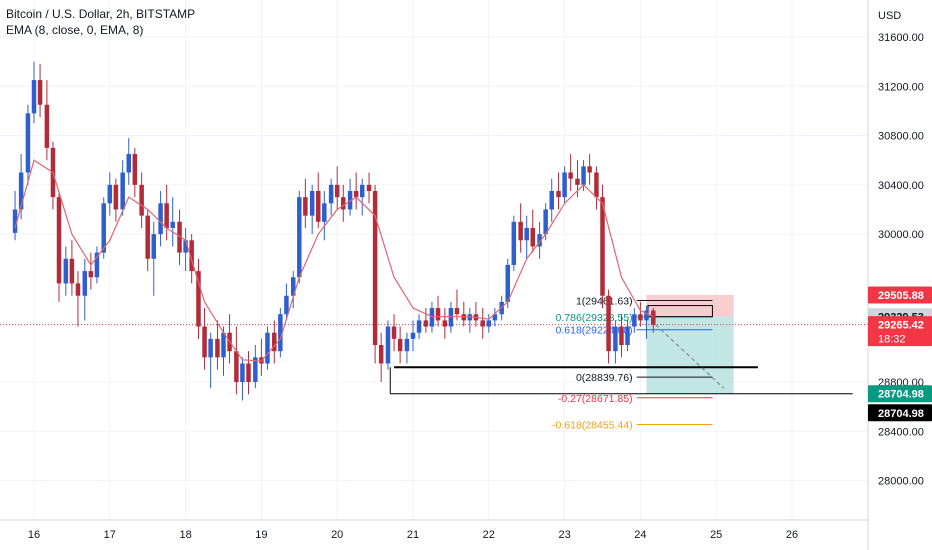 This screenshot has height=550, width=932. I want to click on x-tick-label: 24, so click(640, 535).